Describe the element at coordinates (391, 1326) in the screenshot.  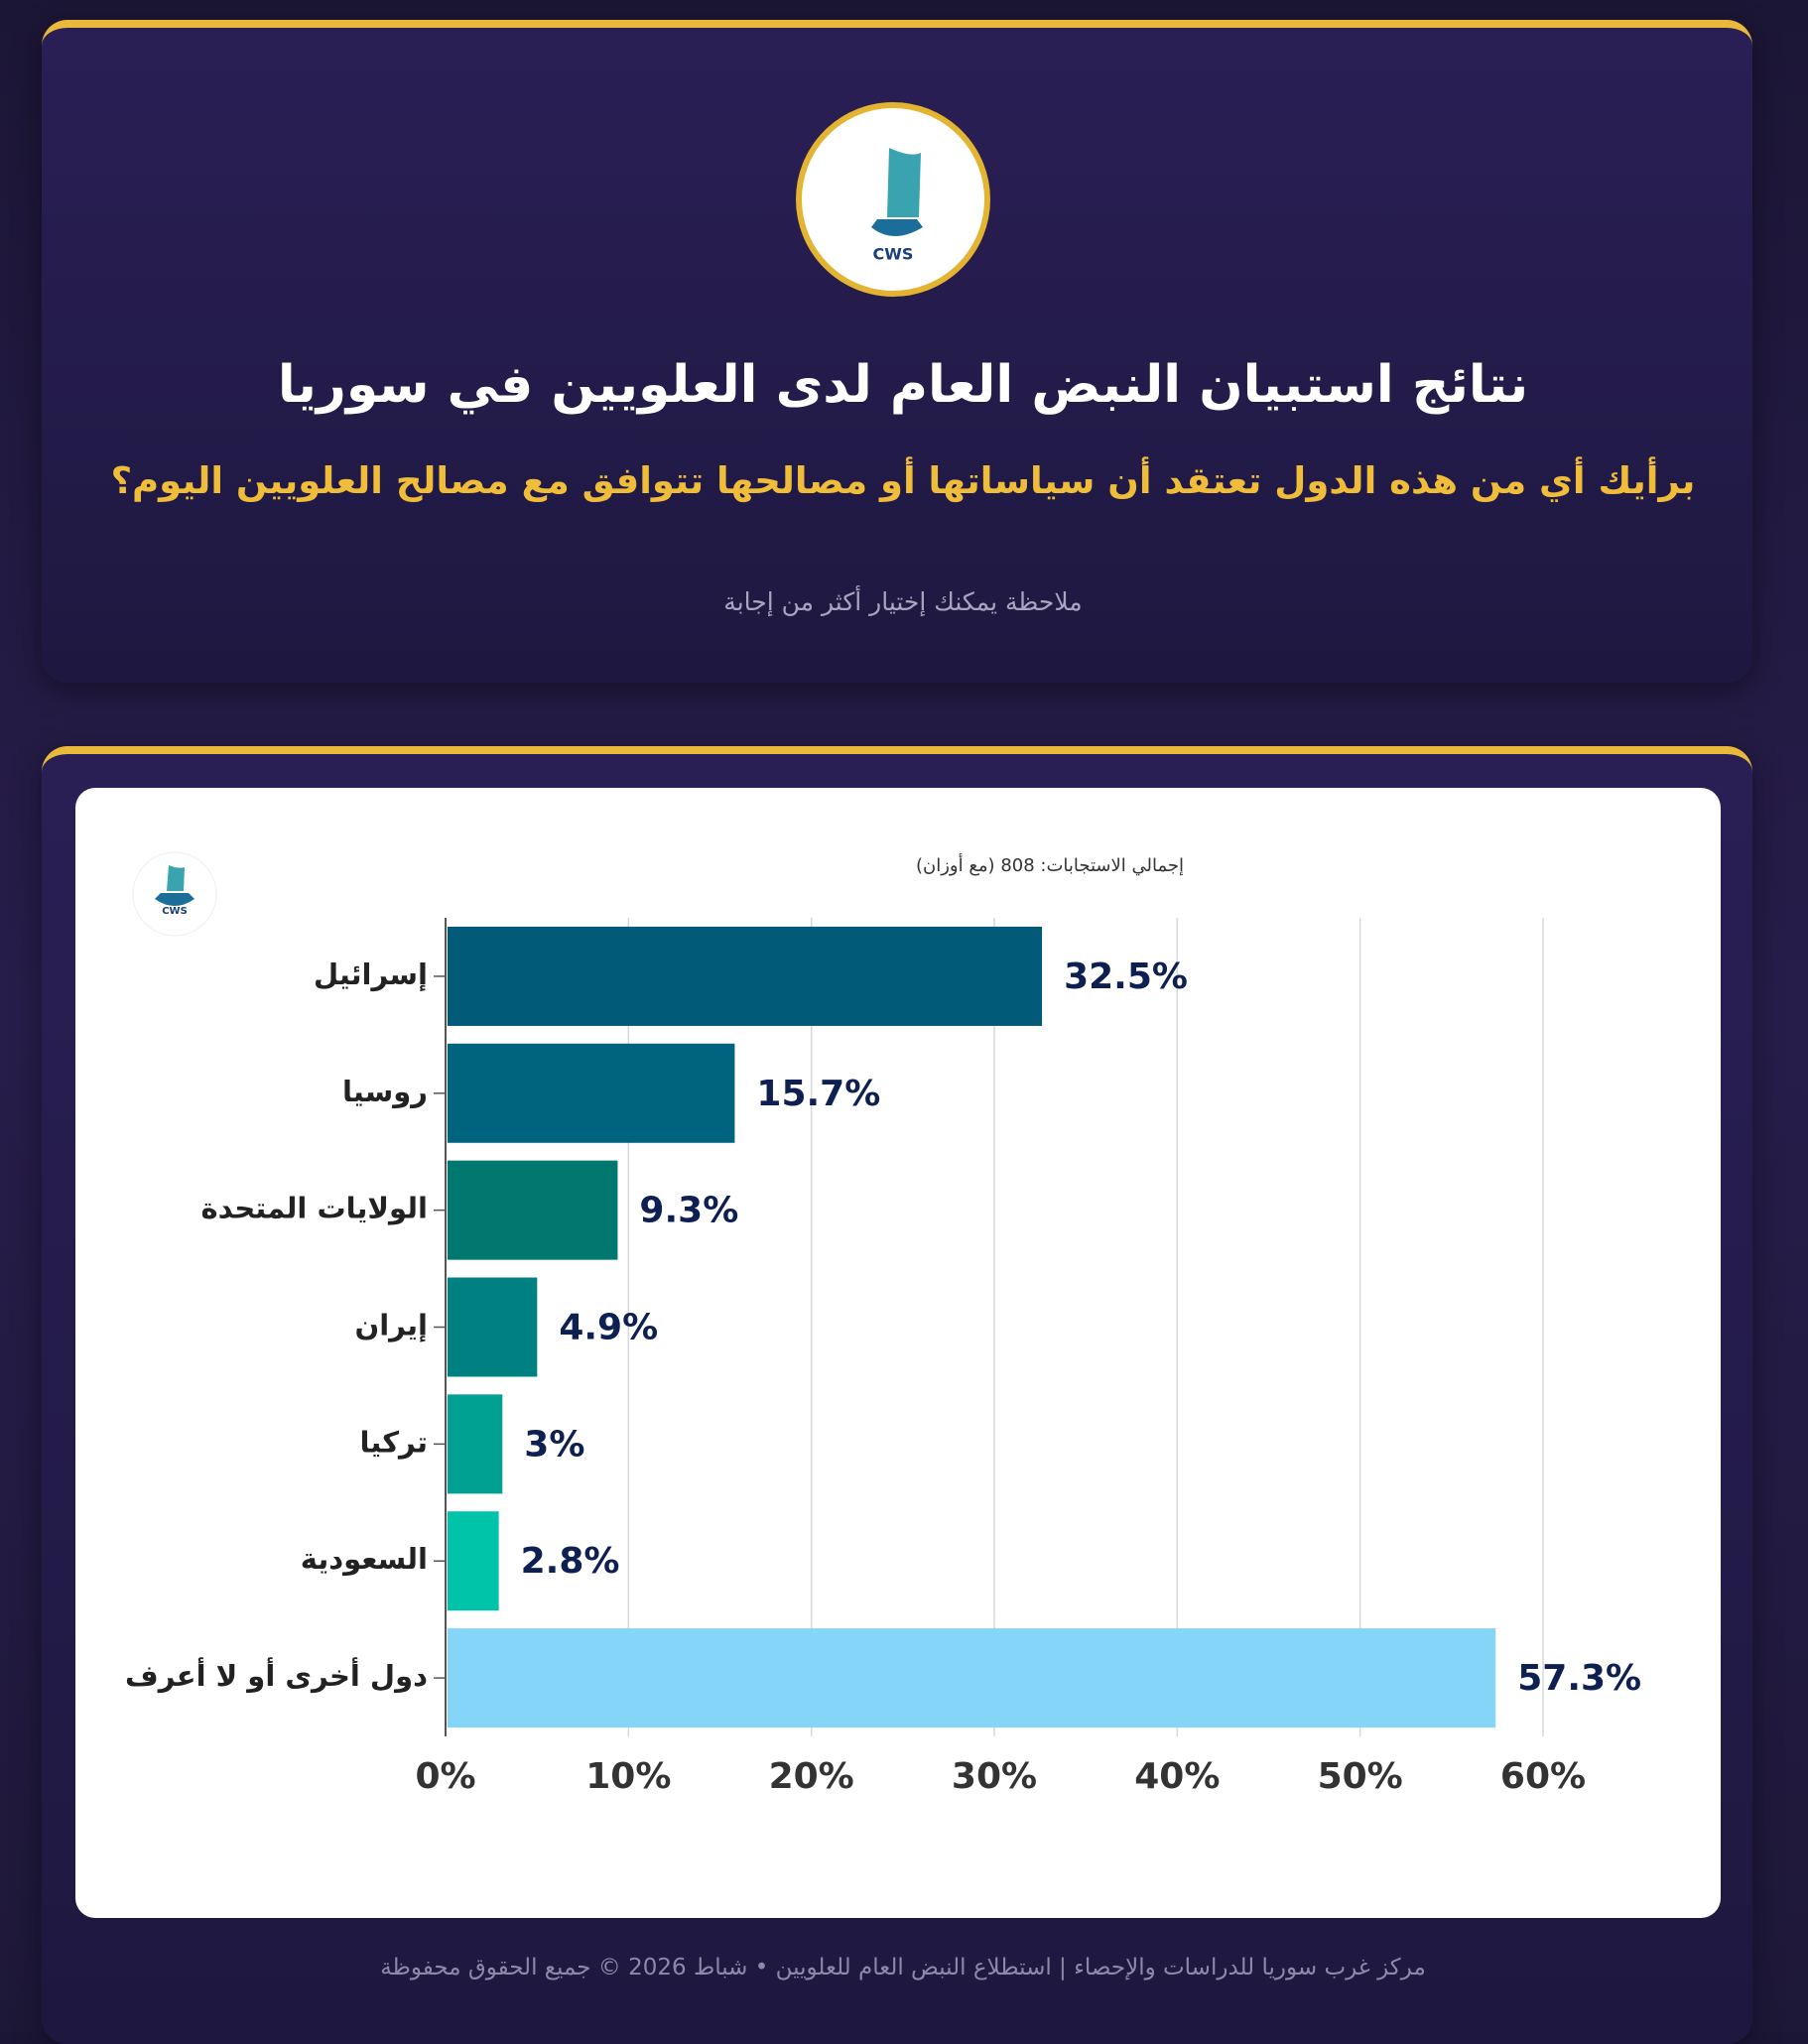
I see `y-tick-label: إيران` at that location.